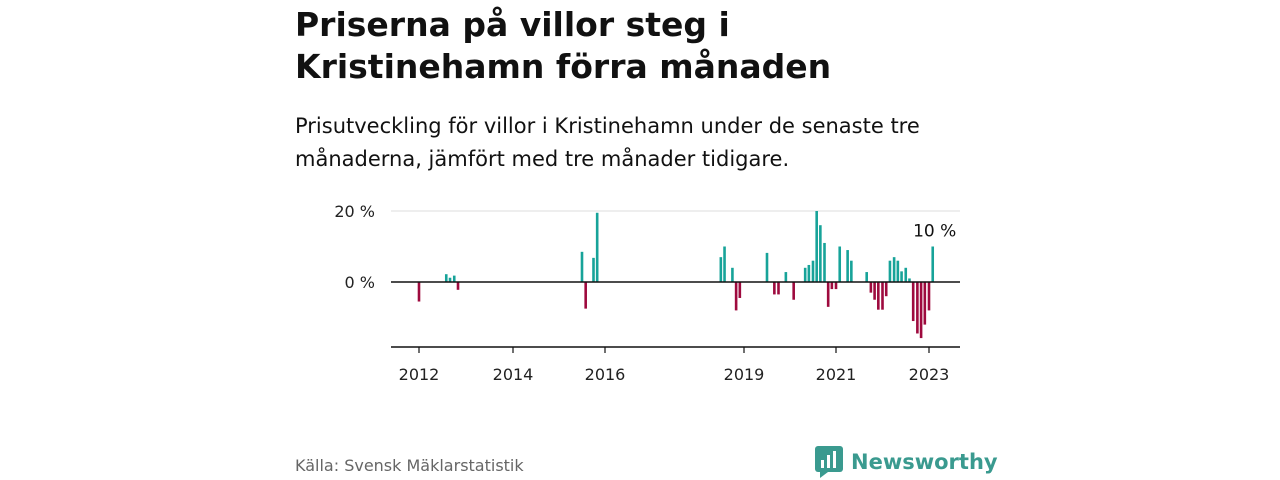 Image resolution: width=1280 pixels, height=480 pixels. What do you see at coordinates (419, 374) in the screenshot?
I see `x-tick-label: 2012` at bounding box center [419, 374].